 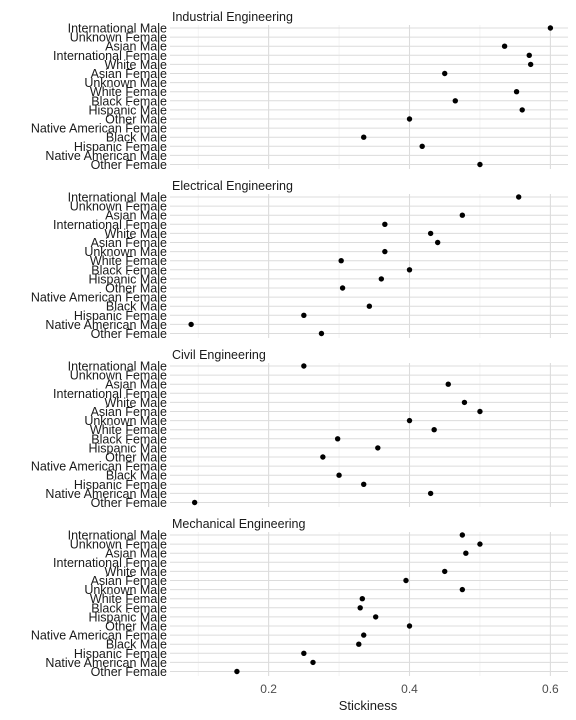 I want to click on industrial-engineering-panel-title: Industrial Engineering, so click(x=232, y=17).